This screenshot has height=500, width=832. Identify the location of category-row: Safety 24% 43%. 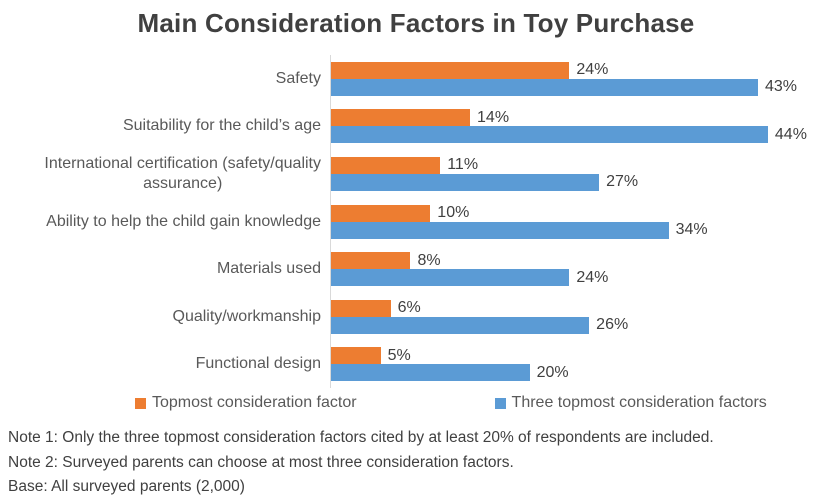
(416, 79).